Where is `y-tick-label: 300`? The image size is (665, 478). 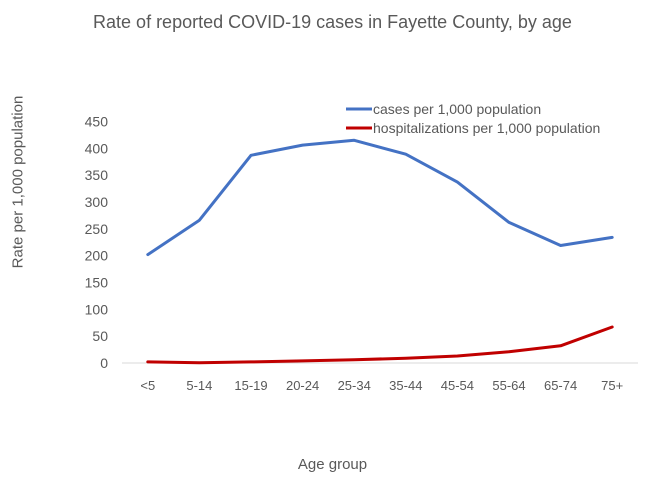
y-tick-label: 300 is located at coordinates (97, 202).